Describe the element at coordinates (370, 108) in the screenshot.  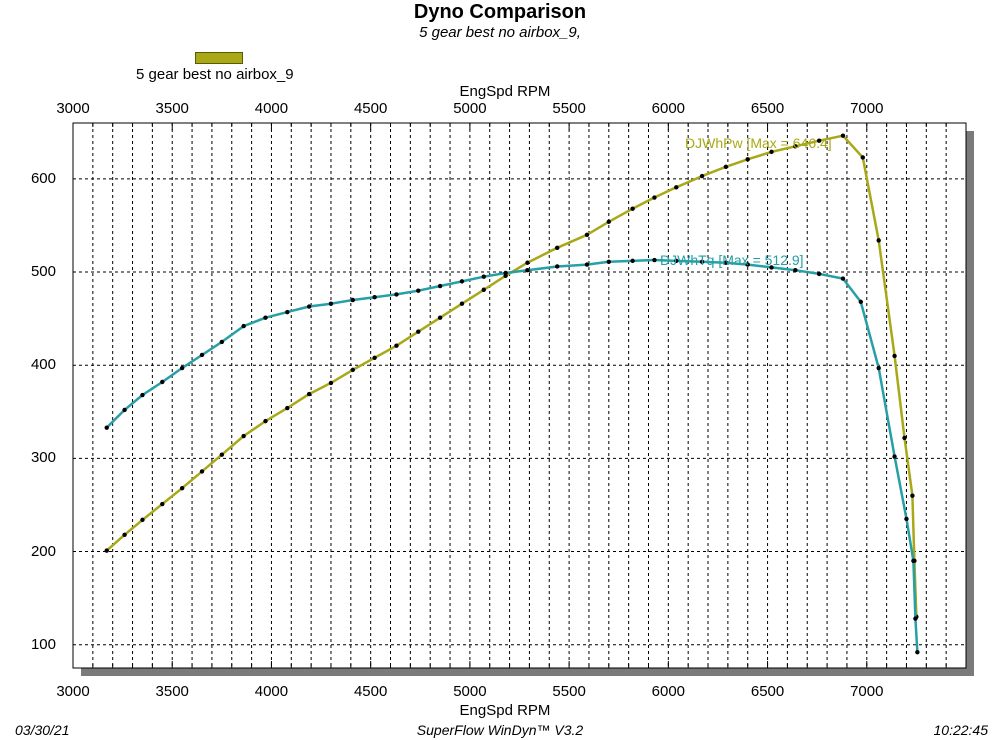
I see `x-tick-label-top: 4500` at that location.